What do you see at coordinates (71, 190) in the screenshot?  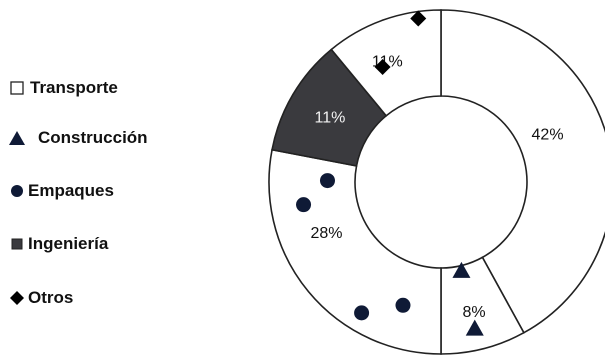 I see `legend-label-empaques: Empaques` at bounding box center [71, 190].